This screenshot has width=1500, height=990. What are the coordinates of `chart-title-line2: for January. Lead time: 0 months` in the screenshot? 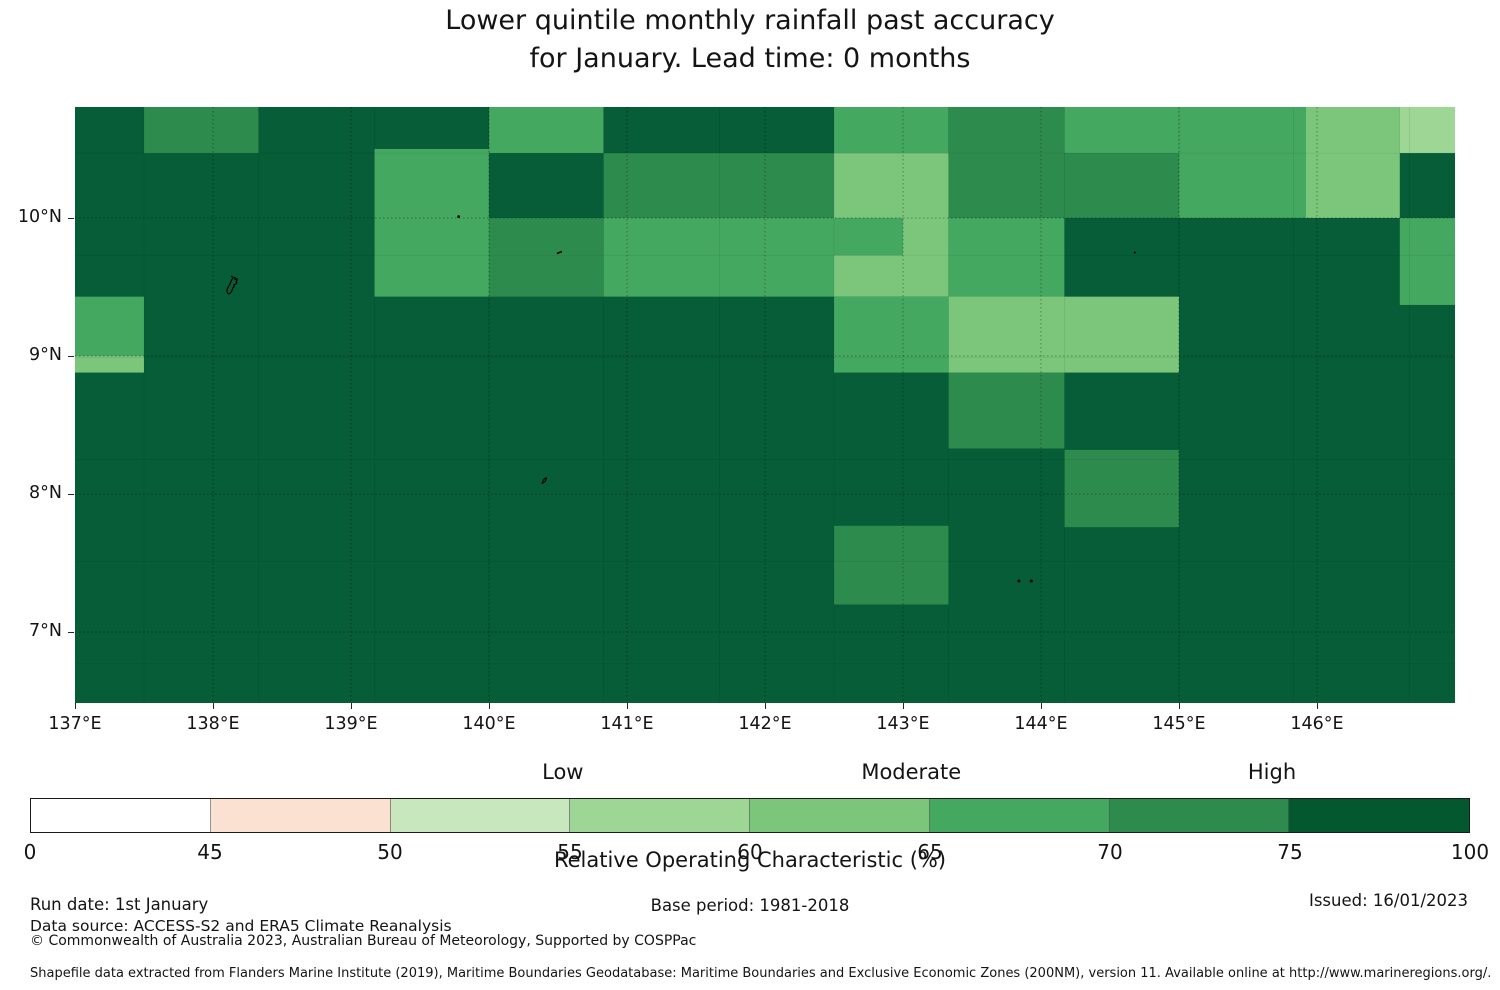 It's located at (750, 58).